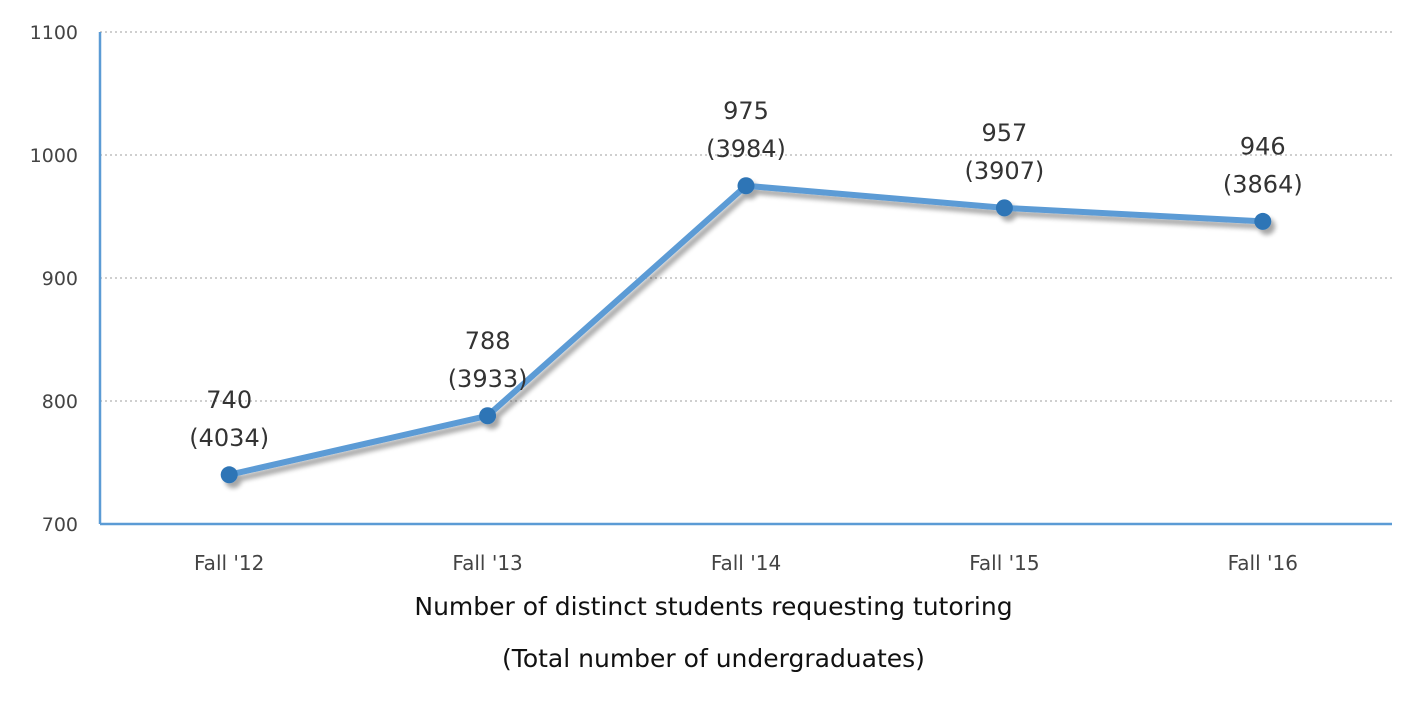  Describe the element at coordinates (488, 379) in the screenshot. I see `data-label-total: (3933)` at that location.